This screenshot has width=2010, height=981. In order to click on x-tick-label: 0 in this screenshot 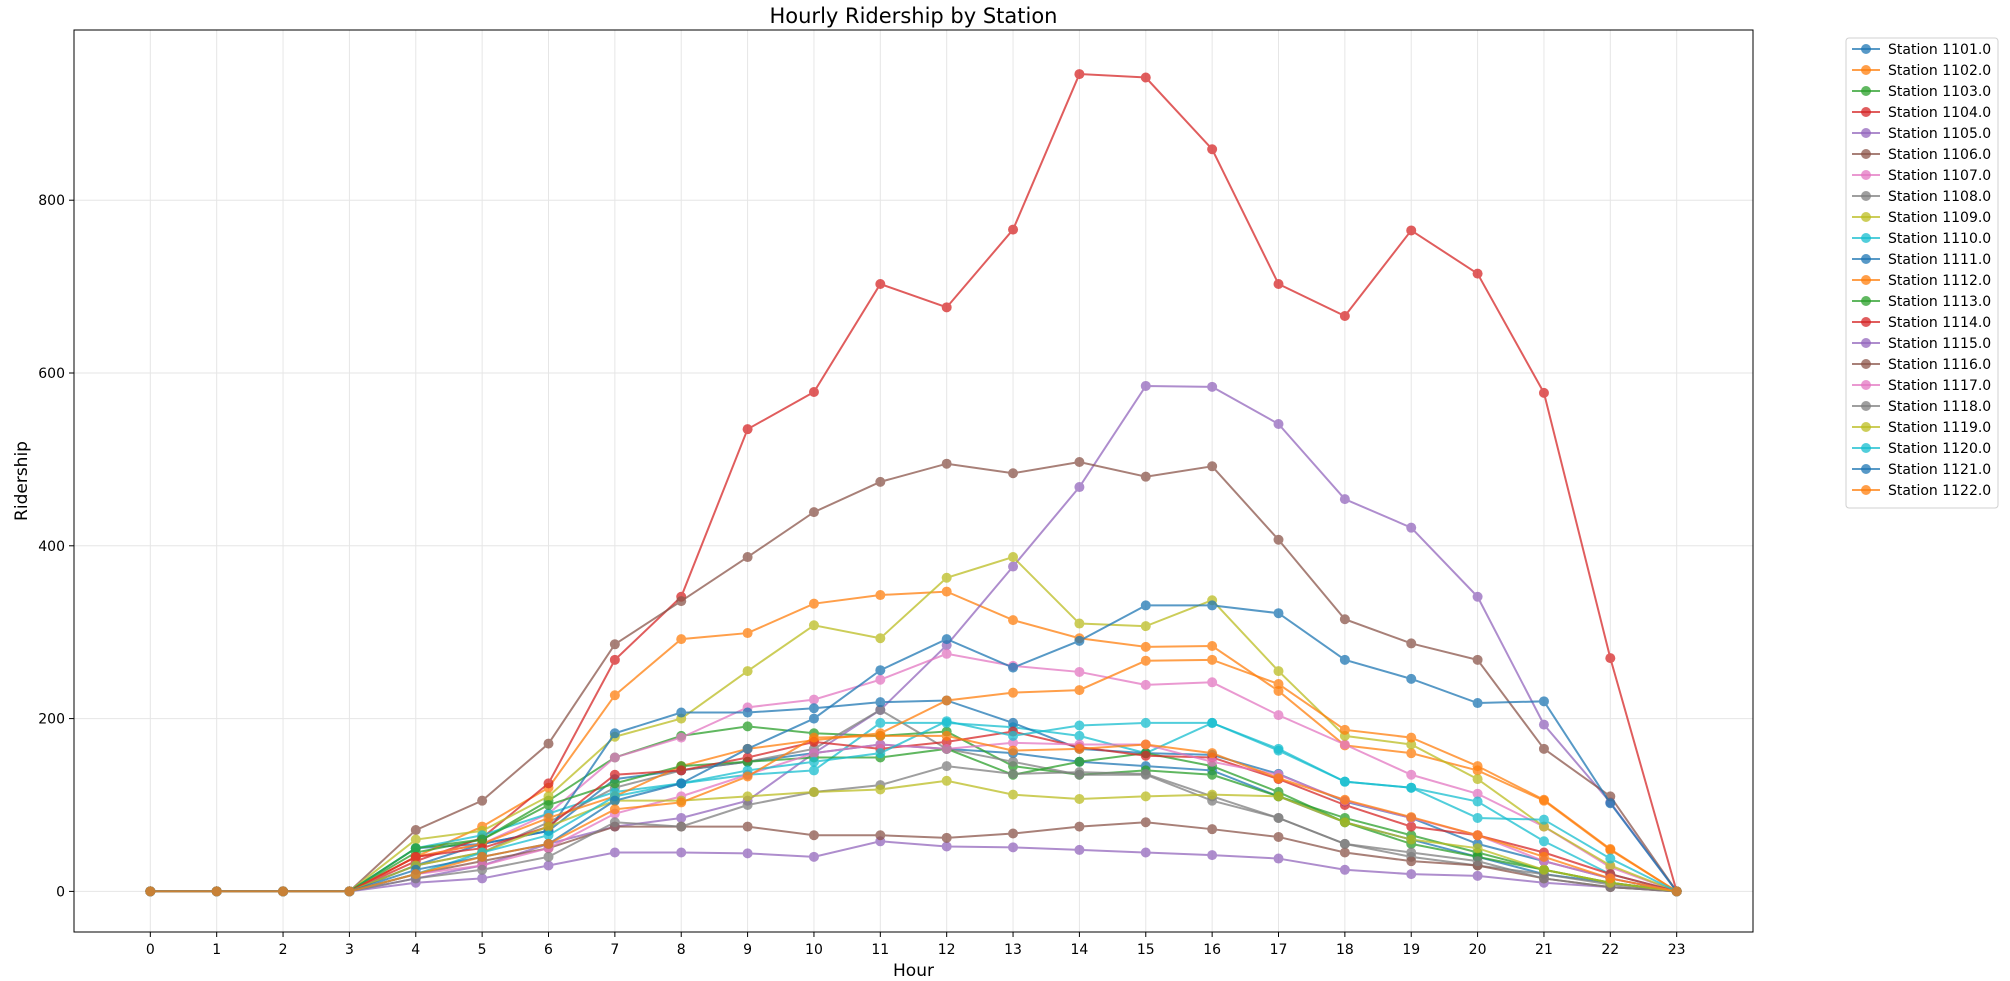, I will do `click(150, 950)`.